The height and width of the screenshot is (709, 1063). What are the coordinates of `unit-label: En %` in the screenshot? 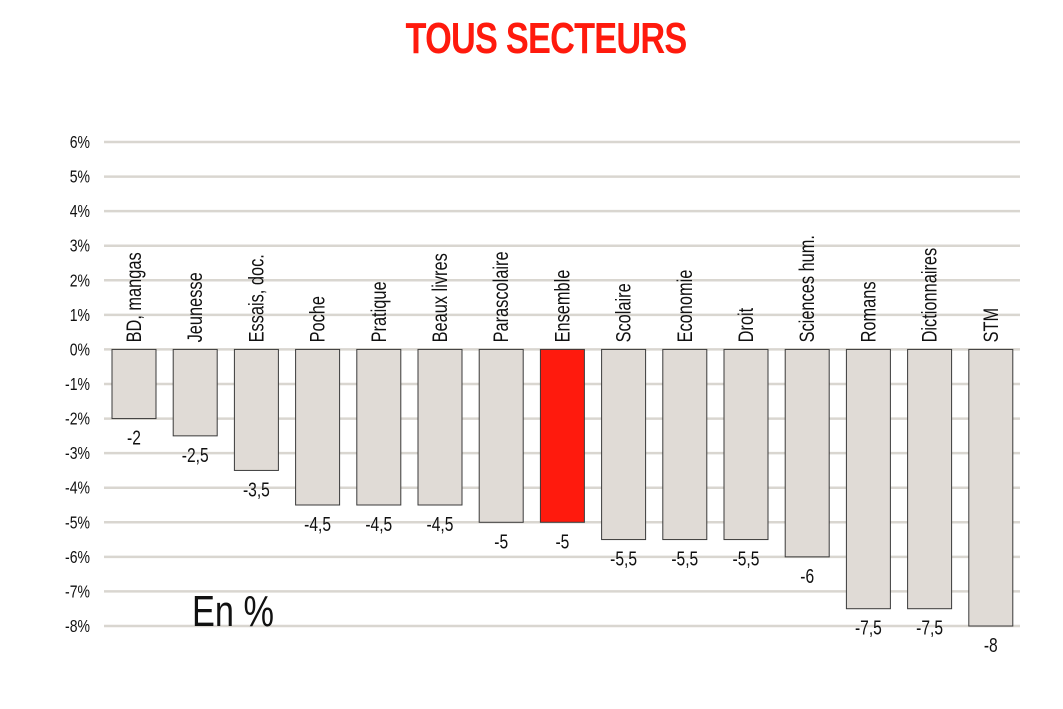 It's located at (233, 611).